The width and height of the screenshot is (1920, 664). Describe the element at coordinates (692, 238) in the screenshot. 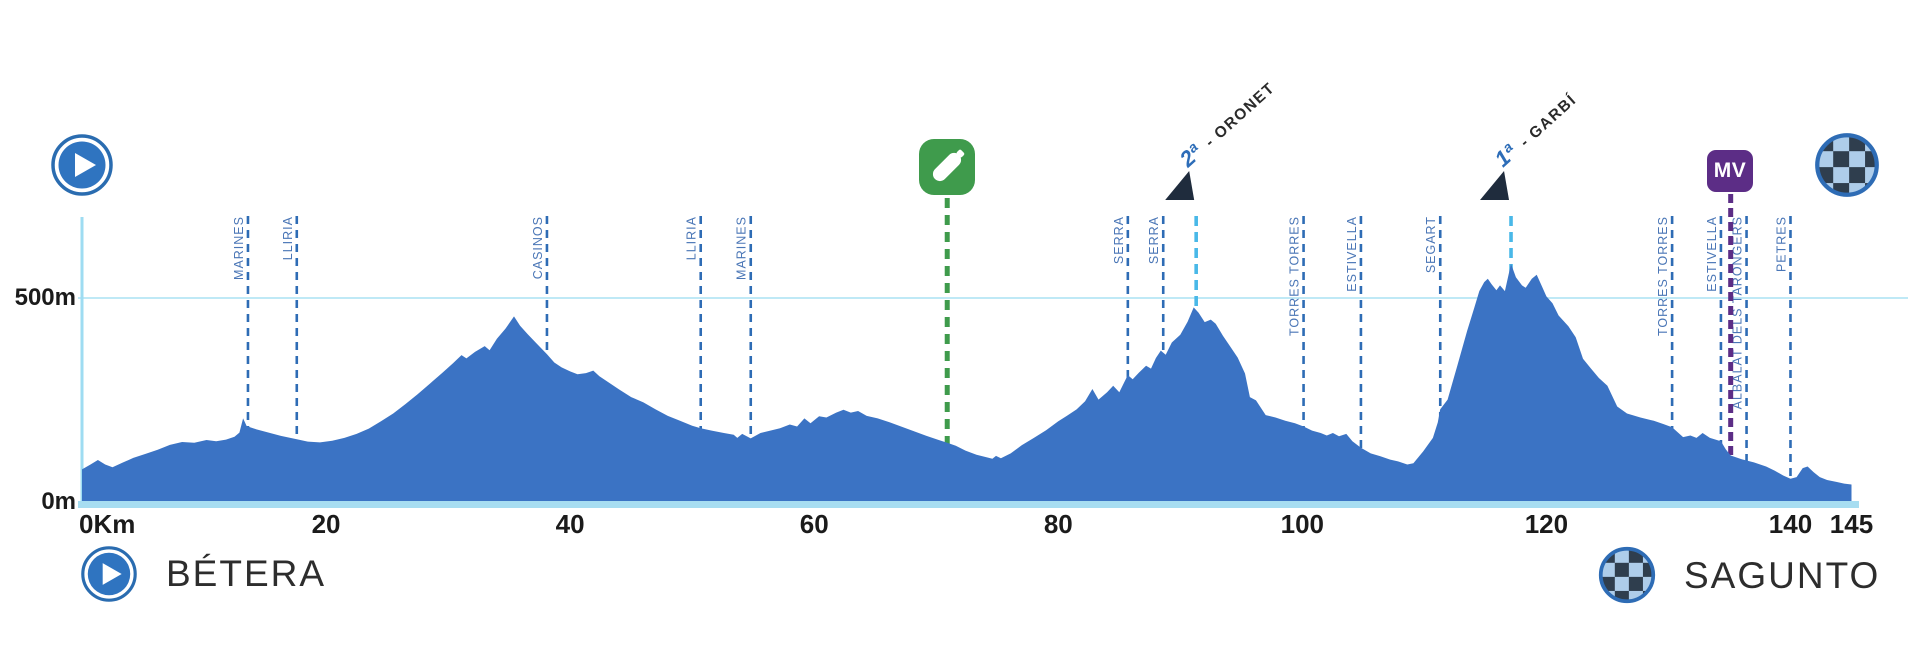

I see `town-label-lliria-3: LLIRIA` at that location.